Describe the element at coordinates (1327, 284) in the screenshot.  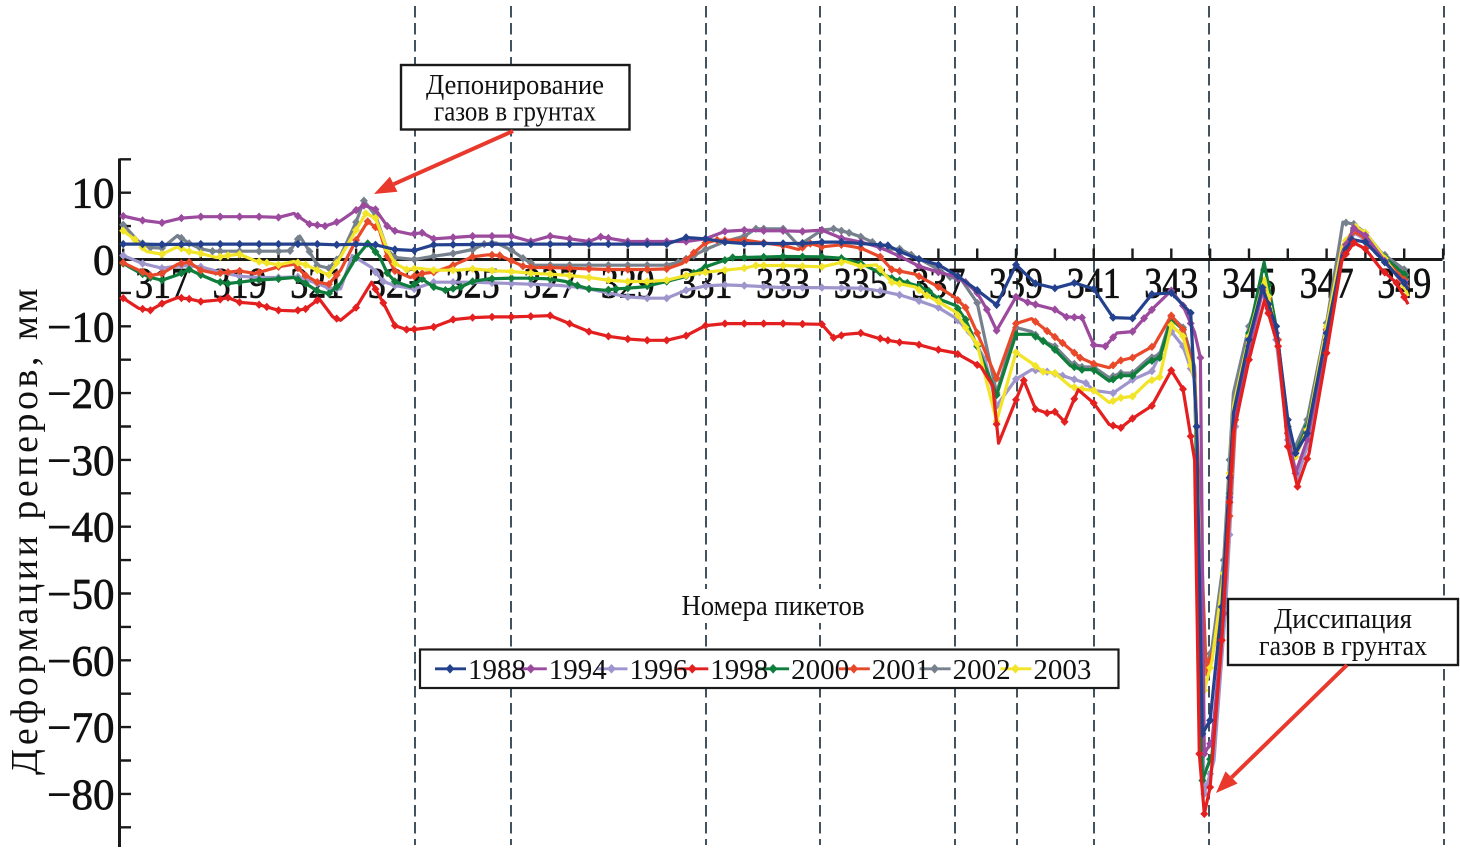
I see `svg-text: 347` at that location.